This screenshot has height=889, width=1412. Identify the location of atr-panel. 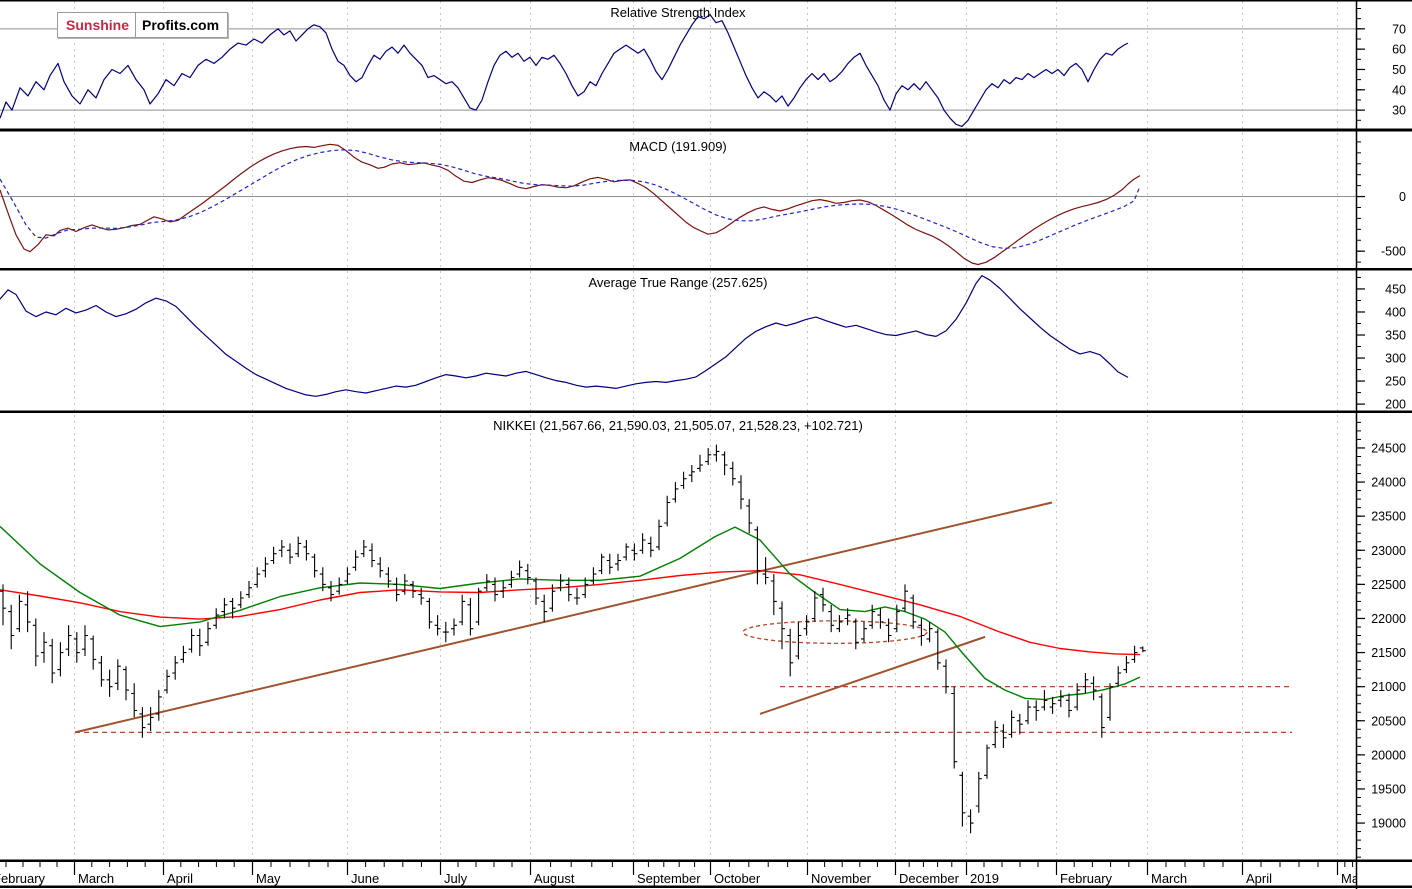
(564, 336).